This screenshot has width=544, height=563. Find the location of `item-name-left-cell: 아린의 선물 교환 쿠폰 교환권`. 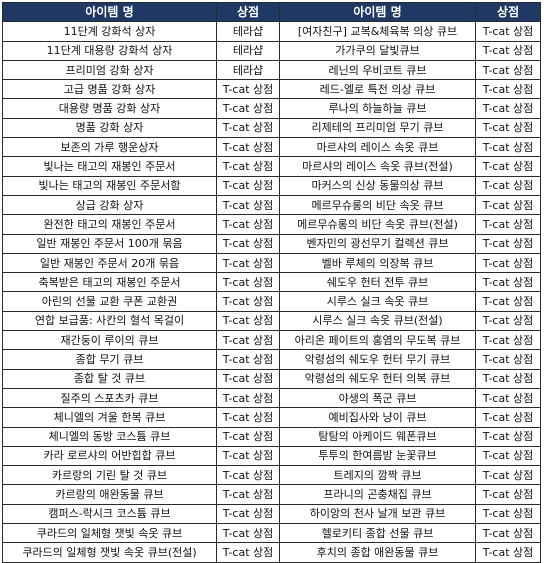

item-name-left-cell: 아린의 선물 교환 쿠폰 교환권 is located at coordinates (109, 301).